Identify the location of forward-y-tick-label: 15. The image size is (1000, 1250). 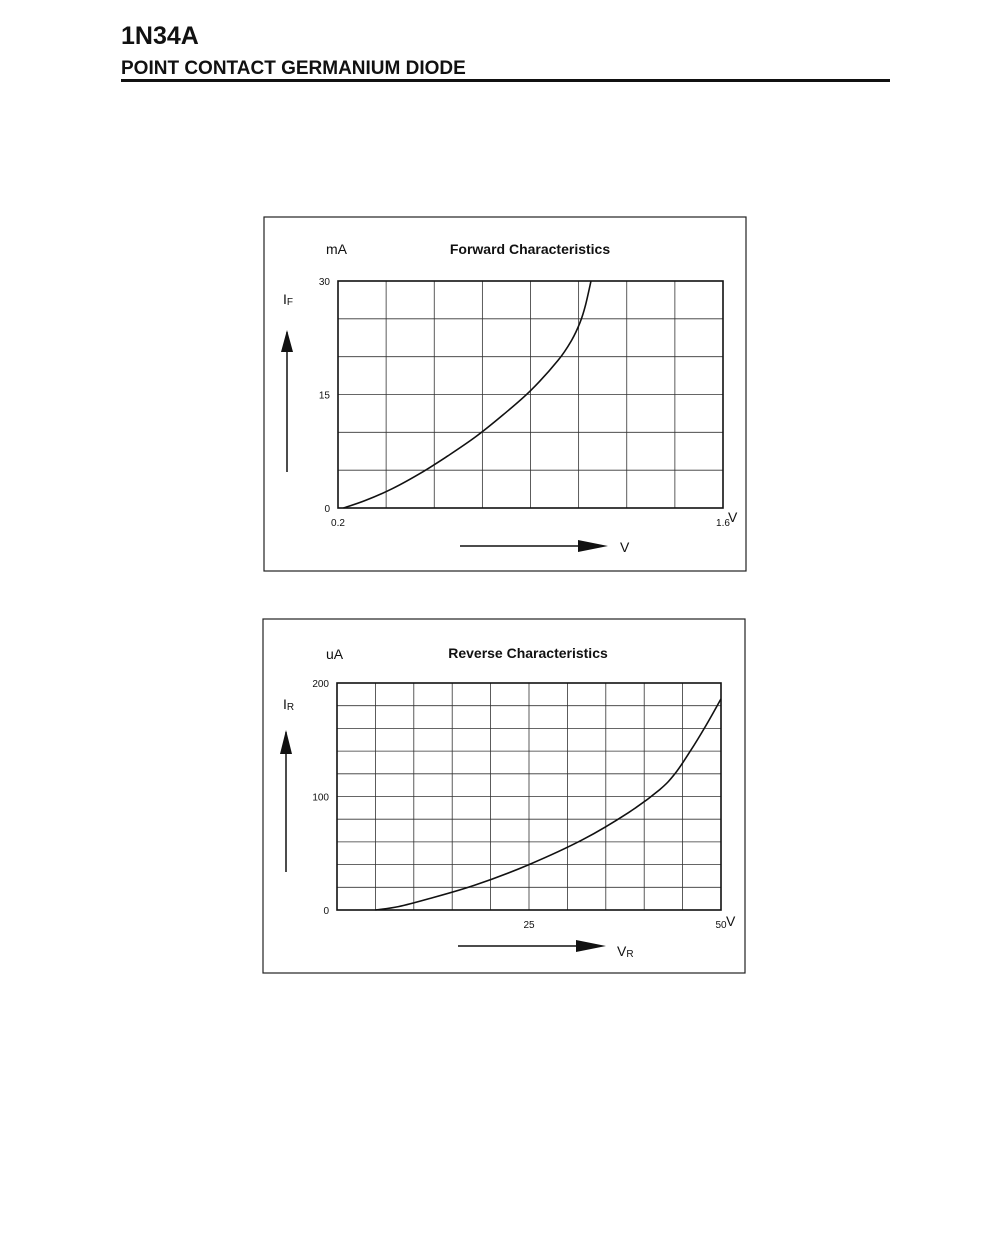
(325, 396).